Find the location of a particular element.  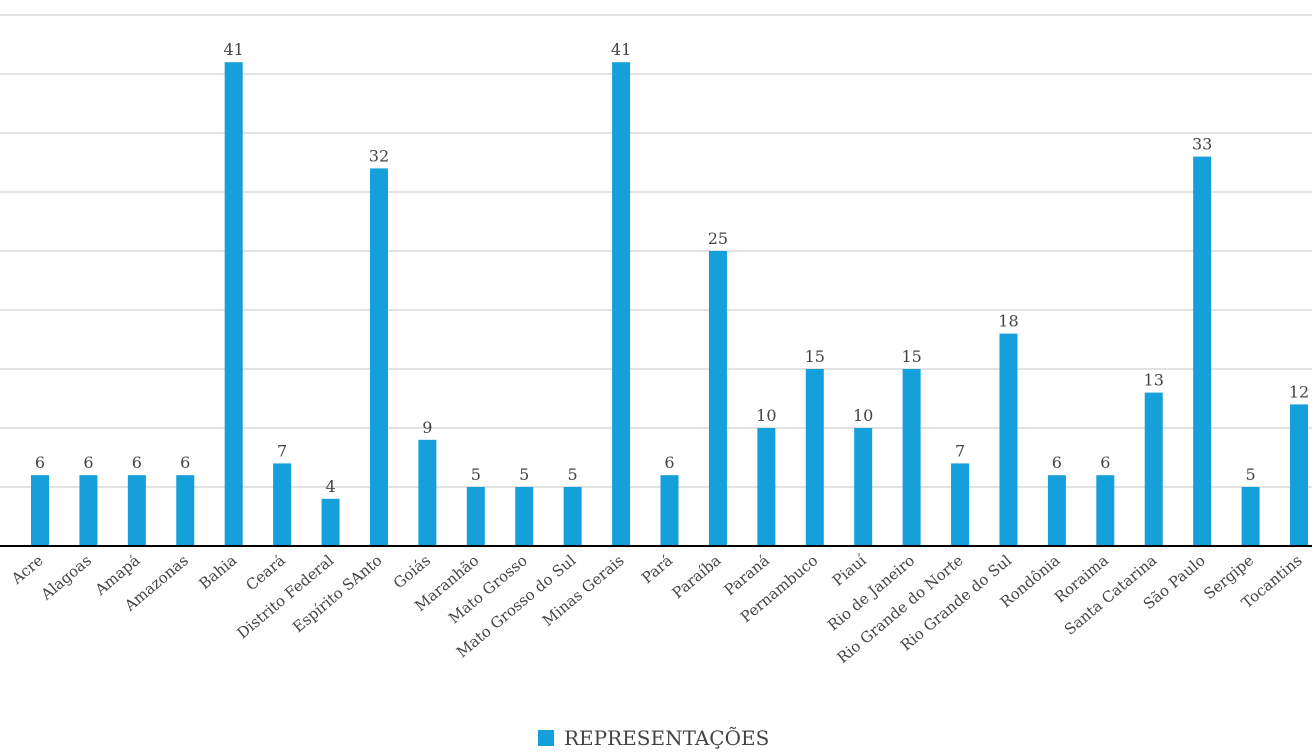

legend-swatch is located at coordinates (546, 738).